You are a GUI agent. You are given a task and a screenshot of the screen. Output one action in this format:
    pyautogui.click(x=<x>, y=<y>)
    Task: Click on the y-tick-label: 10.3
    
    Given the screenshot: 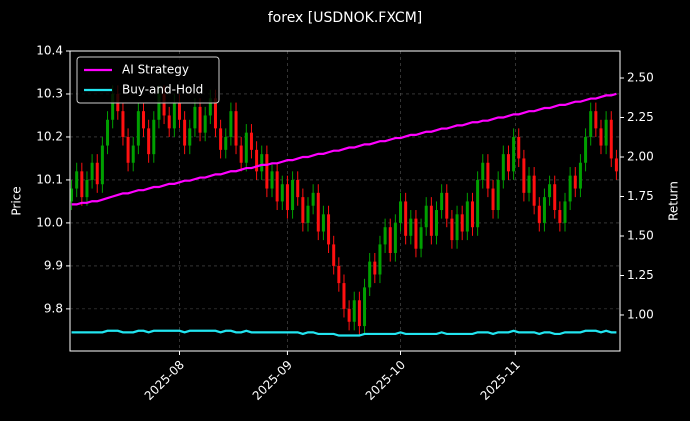 What is the action you would take?
    pyautogui.click(x=49, y=93)
    